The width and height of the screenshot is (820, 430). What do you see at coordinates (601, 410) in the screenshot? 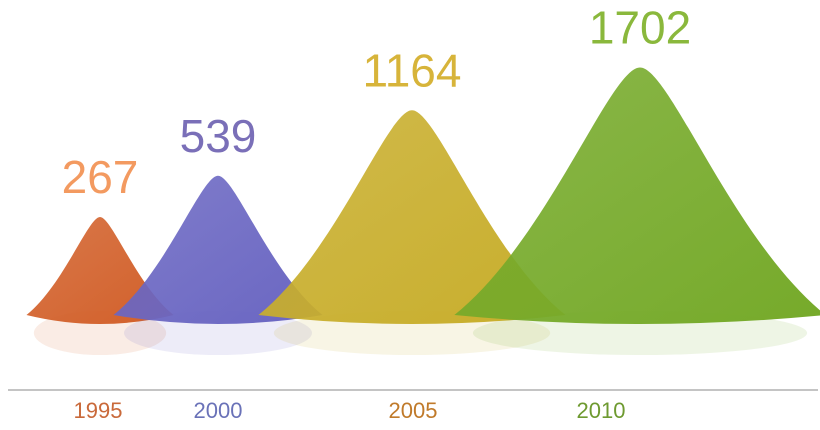
I see `x-tick-label: 2010` at bounding box center [601, 410].